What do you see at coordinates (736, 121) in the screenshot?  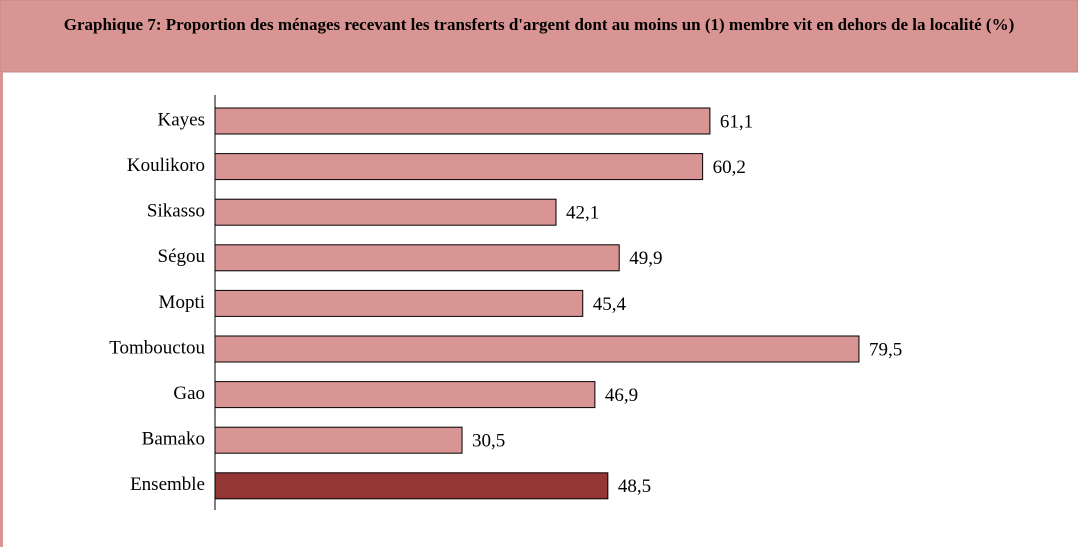 I see `value-label: 61,1` at bounding box center [736, 121].